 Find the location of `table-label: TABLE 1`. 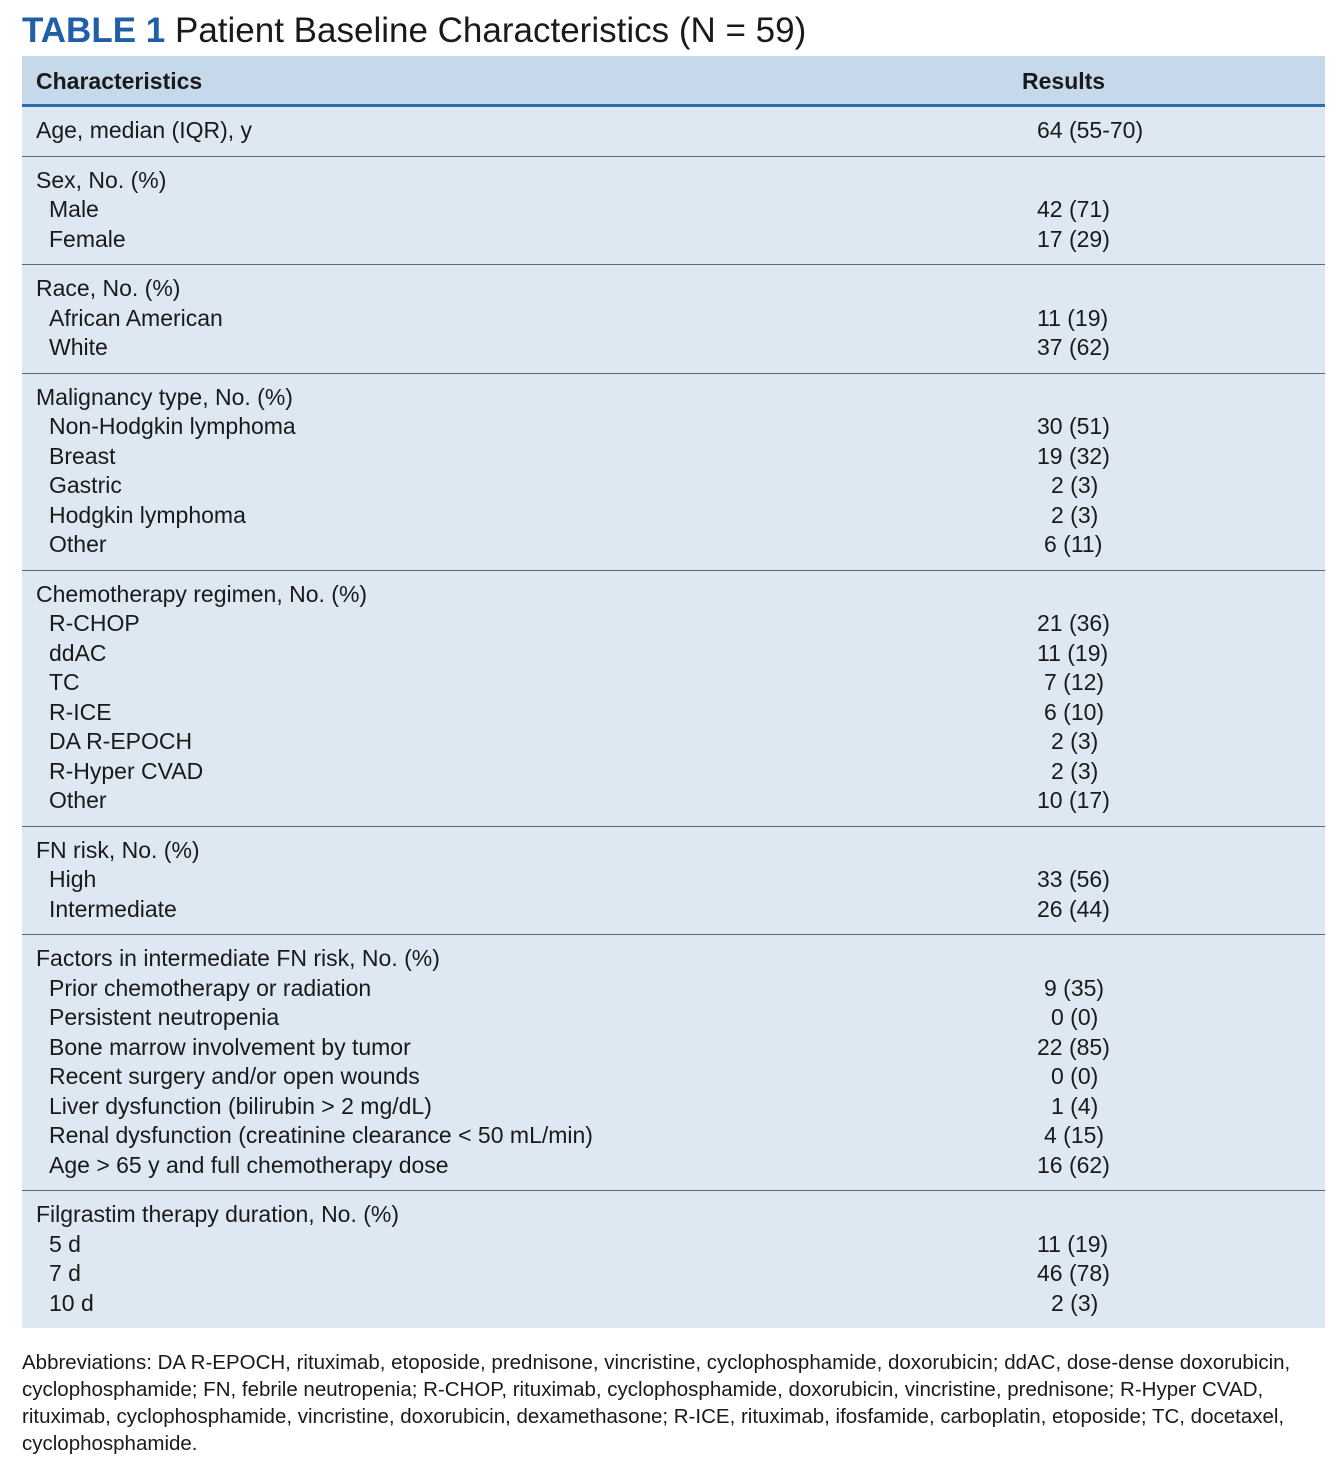

table-label: TABLE 1 is located at coordinates (94, 30).